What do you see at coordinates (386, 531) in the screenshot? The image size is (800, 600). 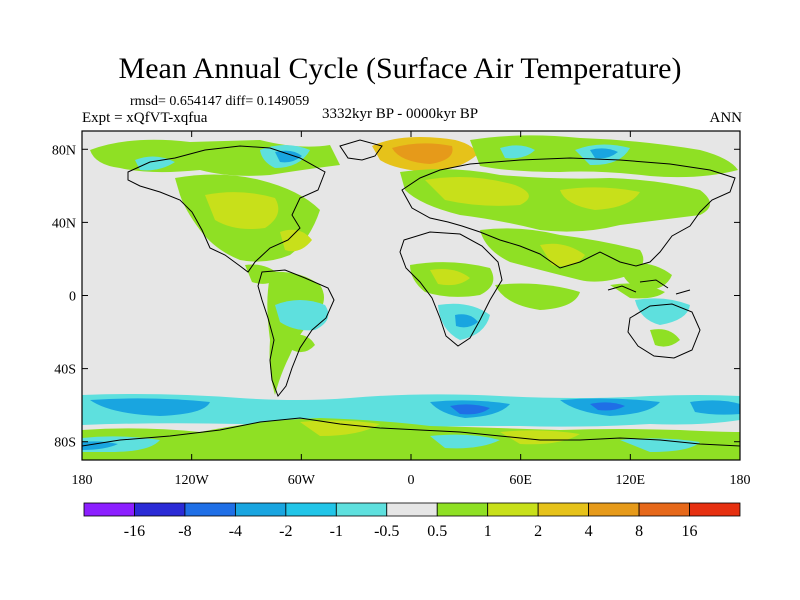 I see `colorbar-label: -0.5` at bounding box center [386, 531].